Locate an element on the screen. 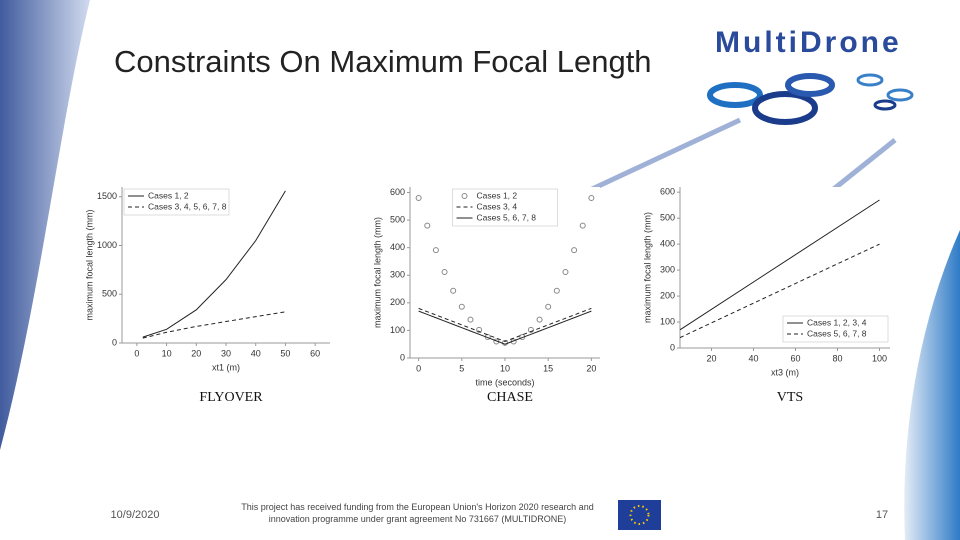  x-tick-label: 50 is located at coordinates (285, 353).